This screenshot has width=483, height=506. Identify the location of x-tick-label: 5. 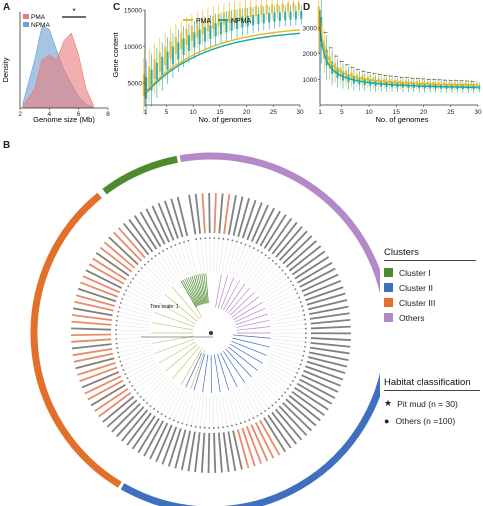
(342, 112).